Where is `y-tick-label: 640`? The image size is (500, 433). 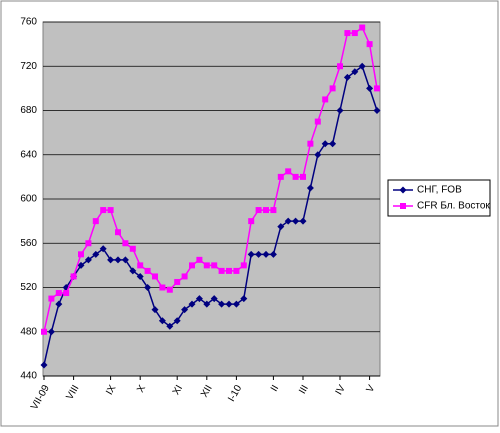 y-tick-label: 640 is located at coordinates (28, 154).